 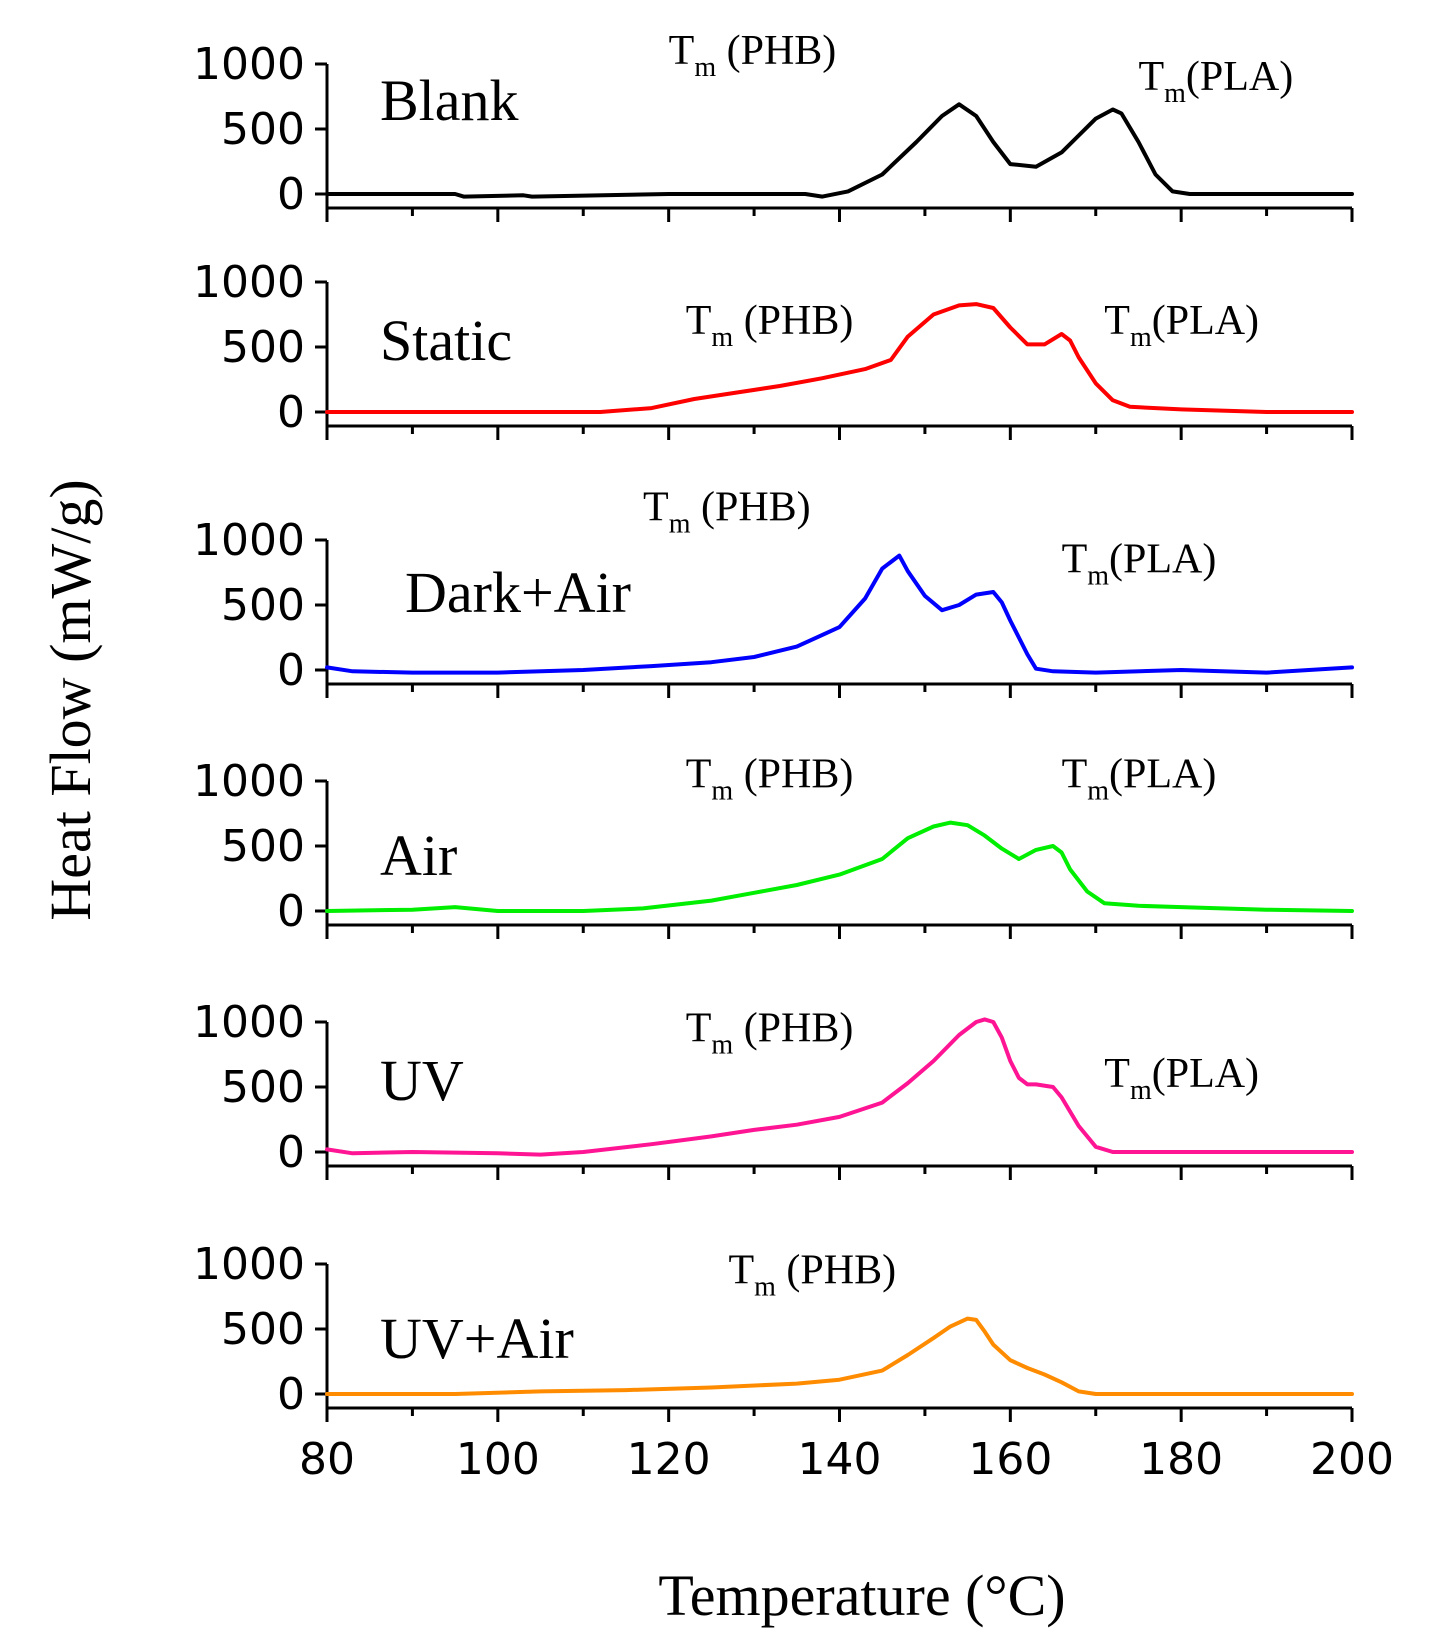 What do you see at coordinates (861, 1595) in the screenshot?
I see `x-axis-title: Temperature (°C)` at bounding box center [861, 1595].